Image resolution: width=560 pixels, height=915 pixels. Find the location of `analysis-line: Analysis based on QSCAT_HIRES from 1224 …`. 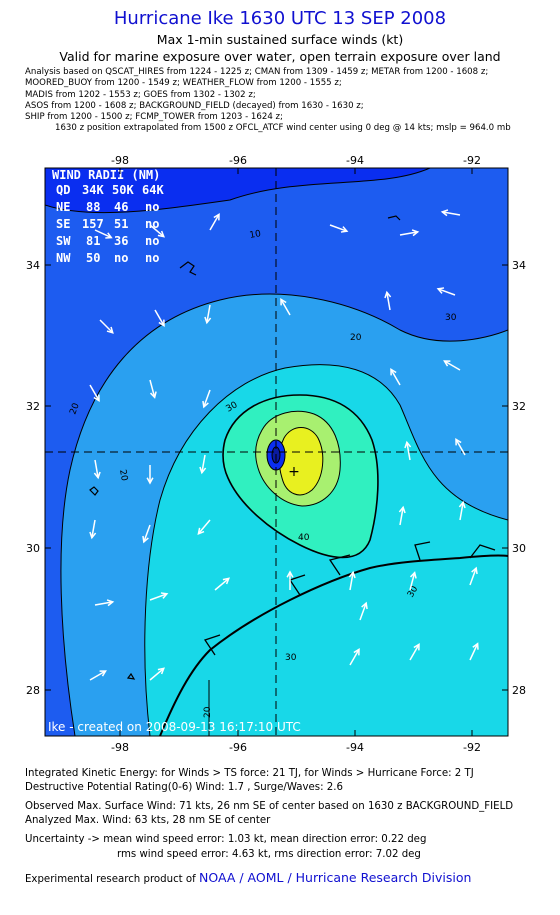

analysis-line: Analysis based on QSCAT_HIRES from 1224 … is located at coordinates (257, 72).